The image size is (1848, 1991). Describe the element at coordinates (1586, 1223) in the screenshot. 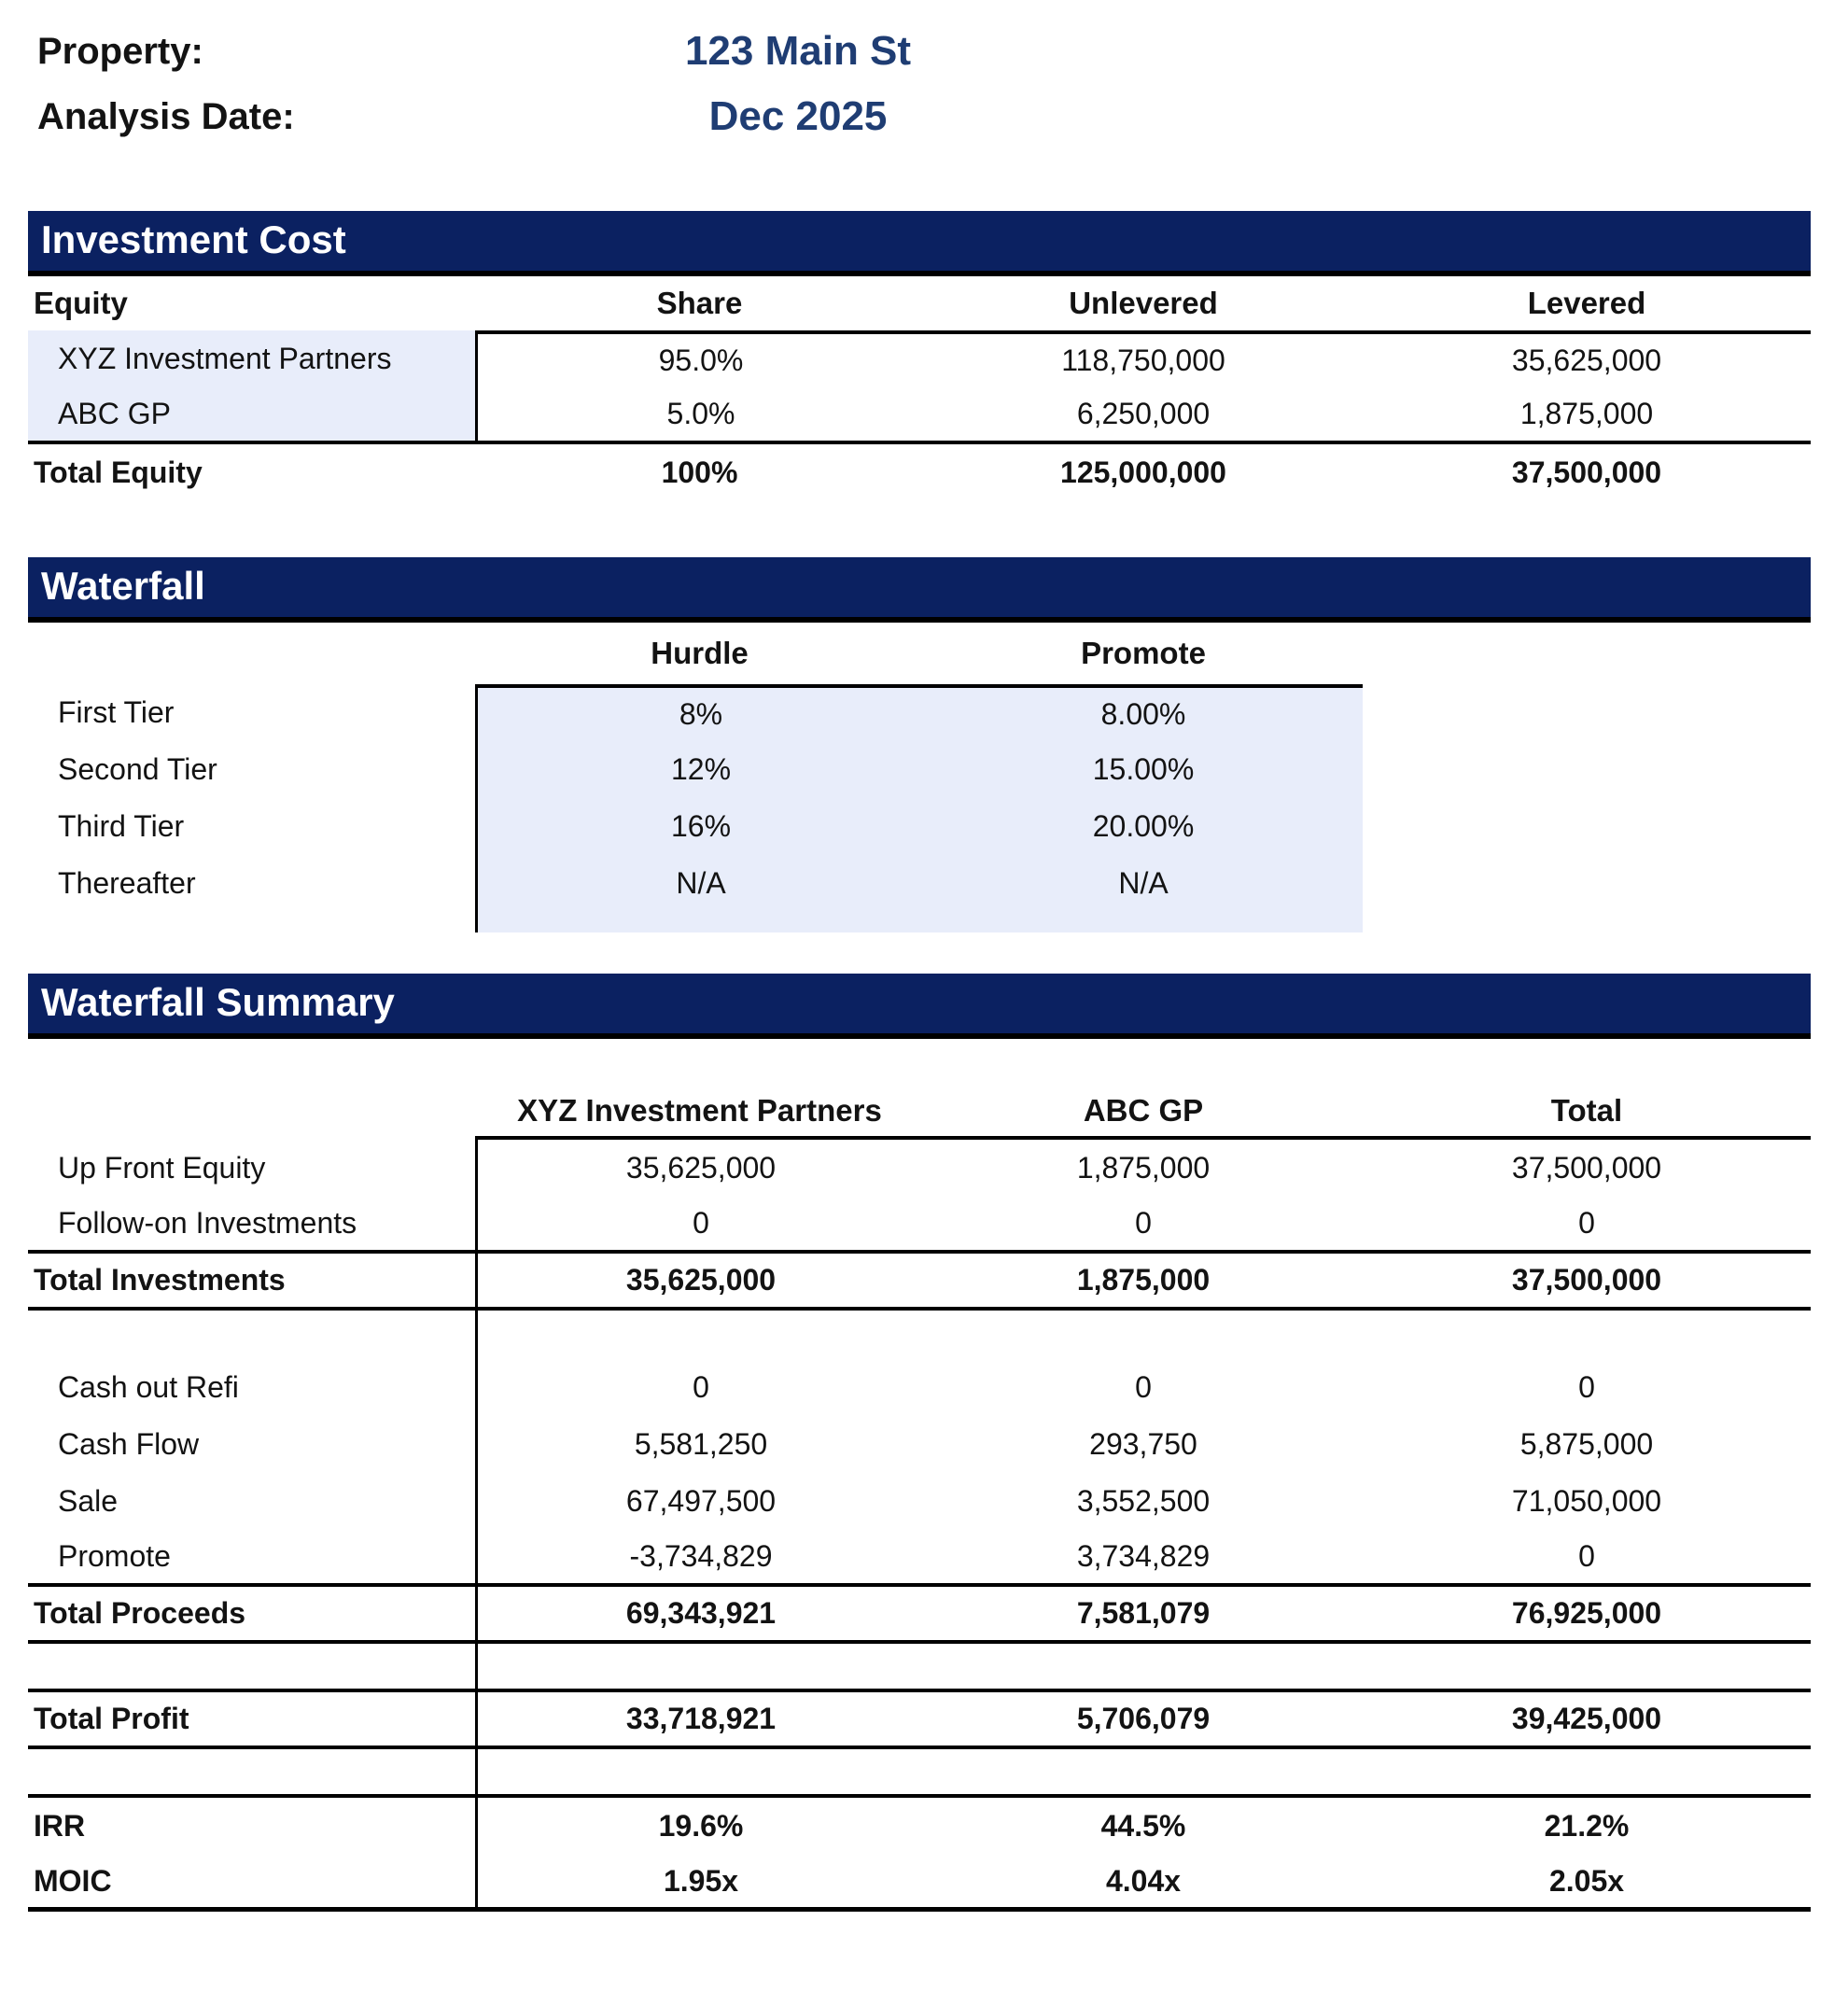

I see `follow-on-total-cell: 0` at that location.